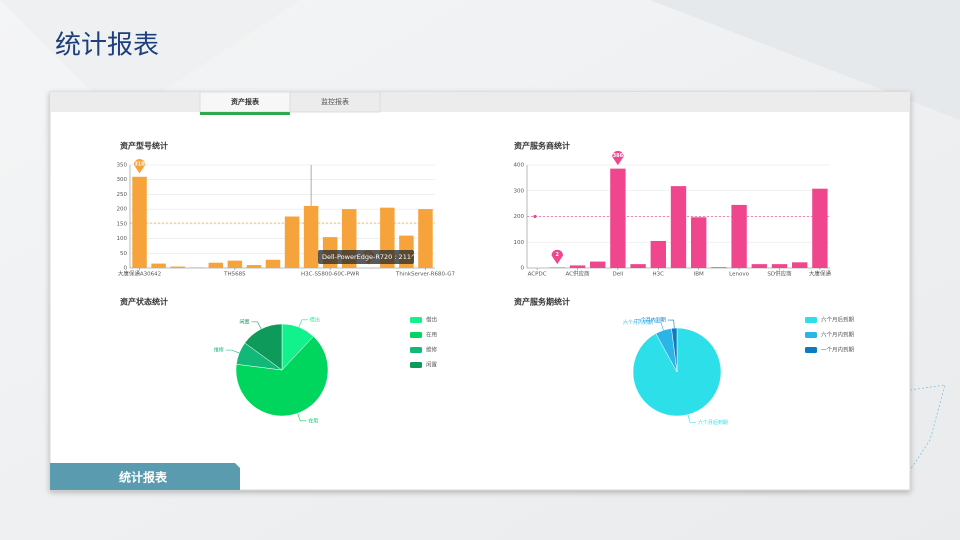  What do you see at coordinates (838, 350) in the screenshot?
I see `legend-label: 一个月内到期` at bounding box center [838, 350].